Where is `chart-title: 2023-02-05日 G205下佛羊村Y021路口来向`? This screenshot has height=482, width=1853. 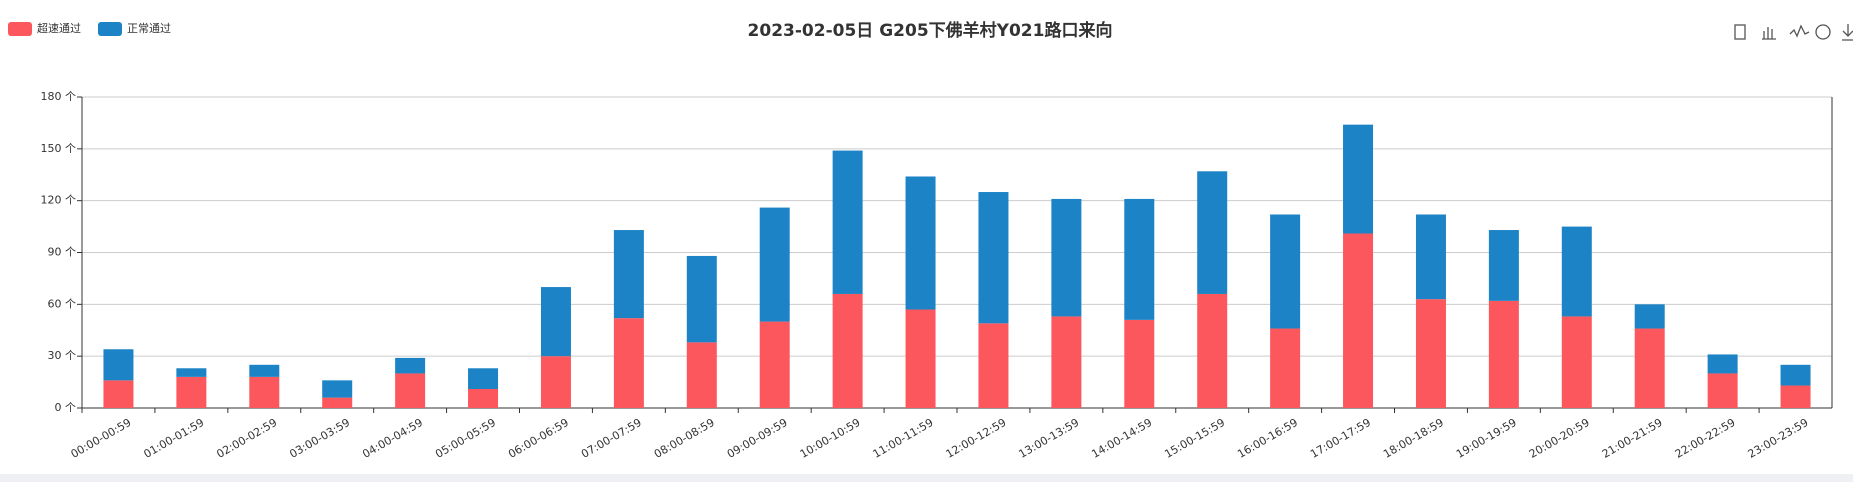 chart-title: 2023-02-05日 G205下佛羊村Y021路口来向 is located at coordinates (930, 30).